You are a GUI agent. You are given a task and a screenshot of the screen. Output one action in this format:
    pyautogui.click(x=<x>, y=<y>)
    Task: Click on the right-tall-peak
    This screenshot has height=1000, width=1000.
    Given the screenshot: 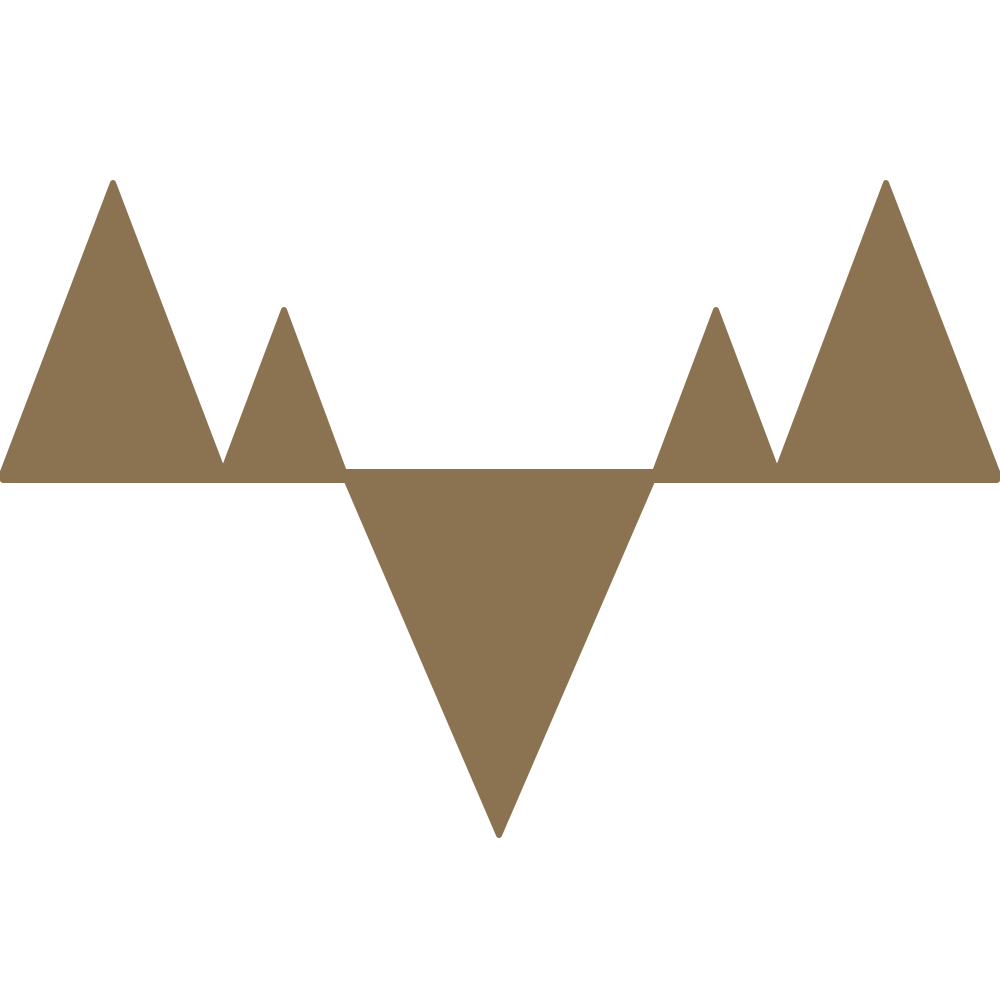 What is the action you would take?
    pyautogui.click(x=887, y=327)
    